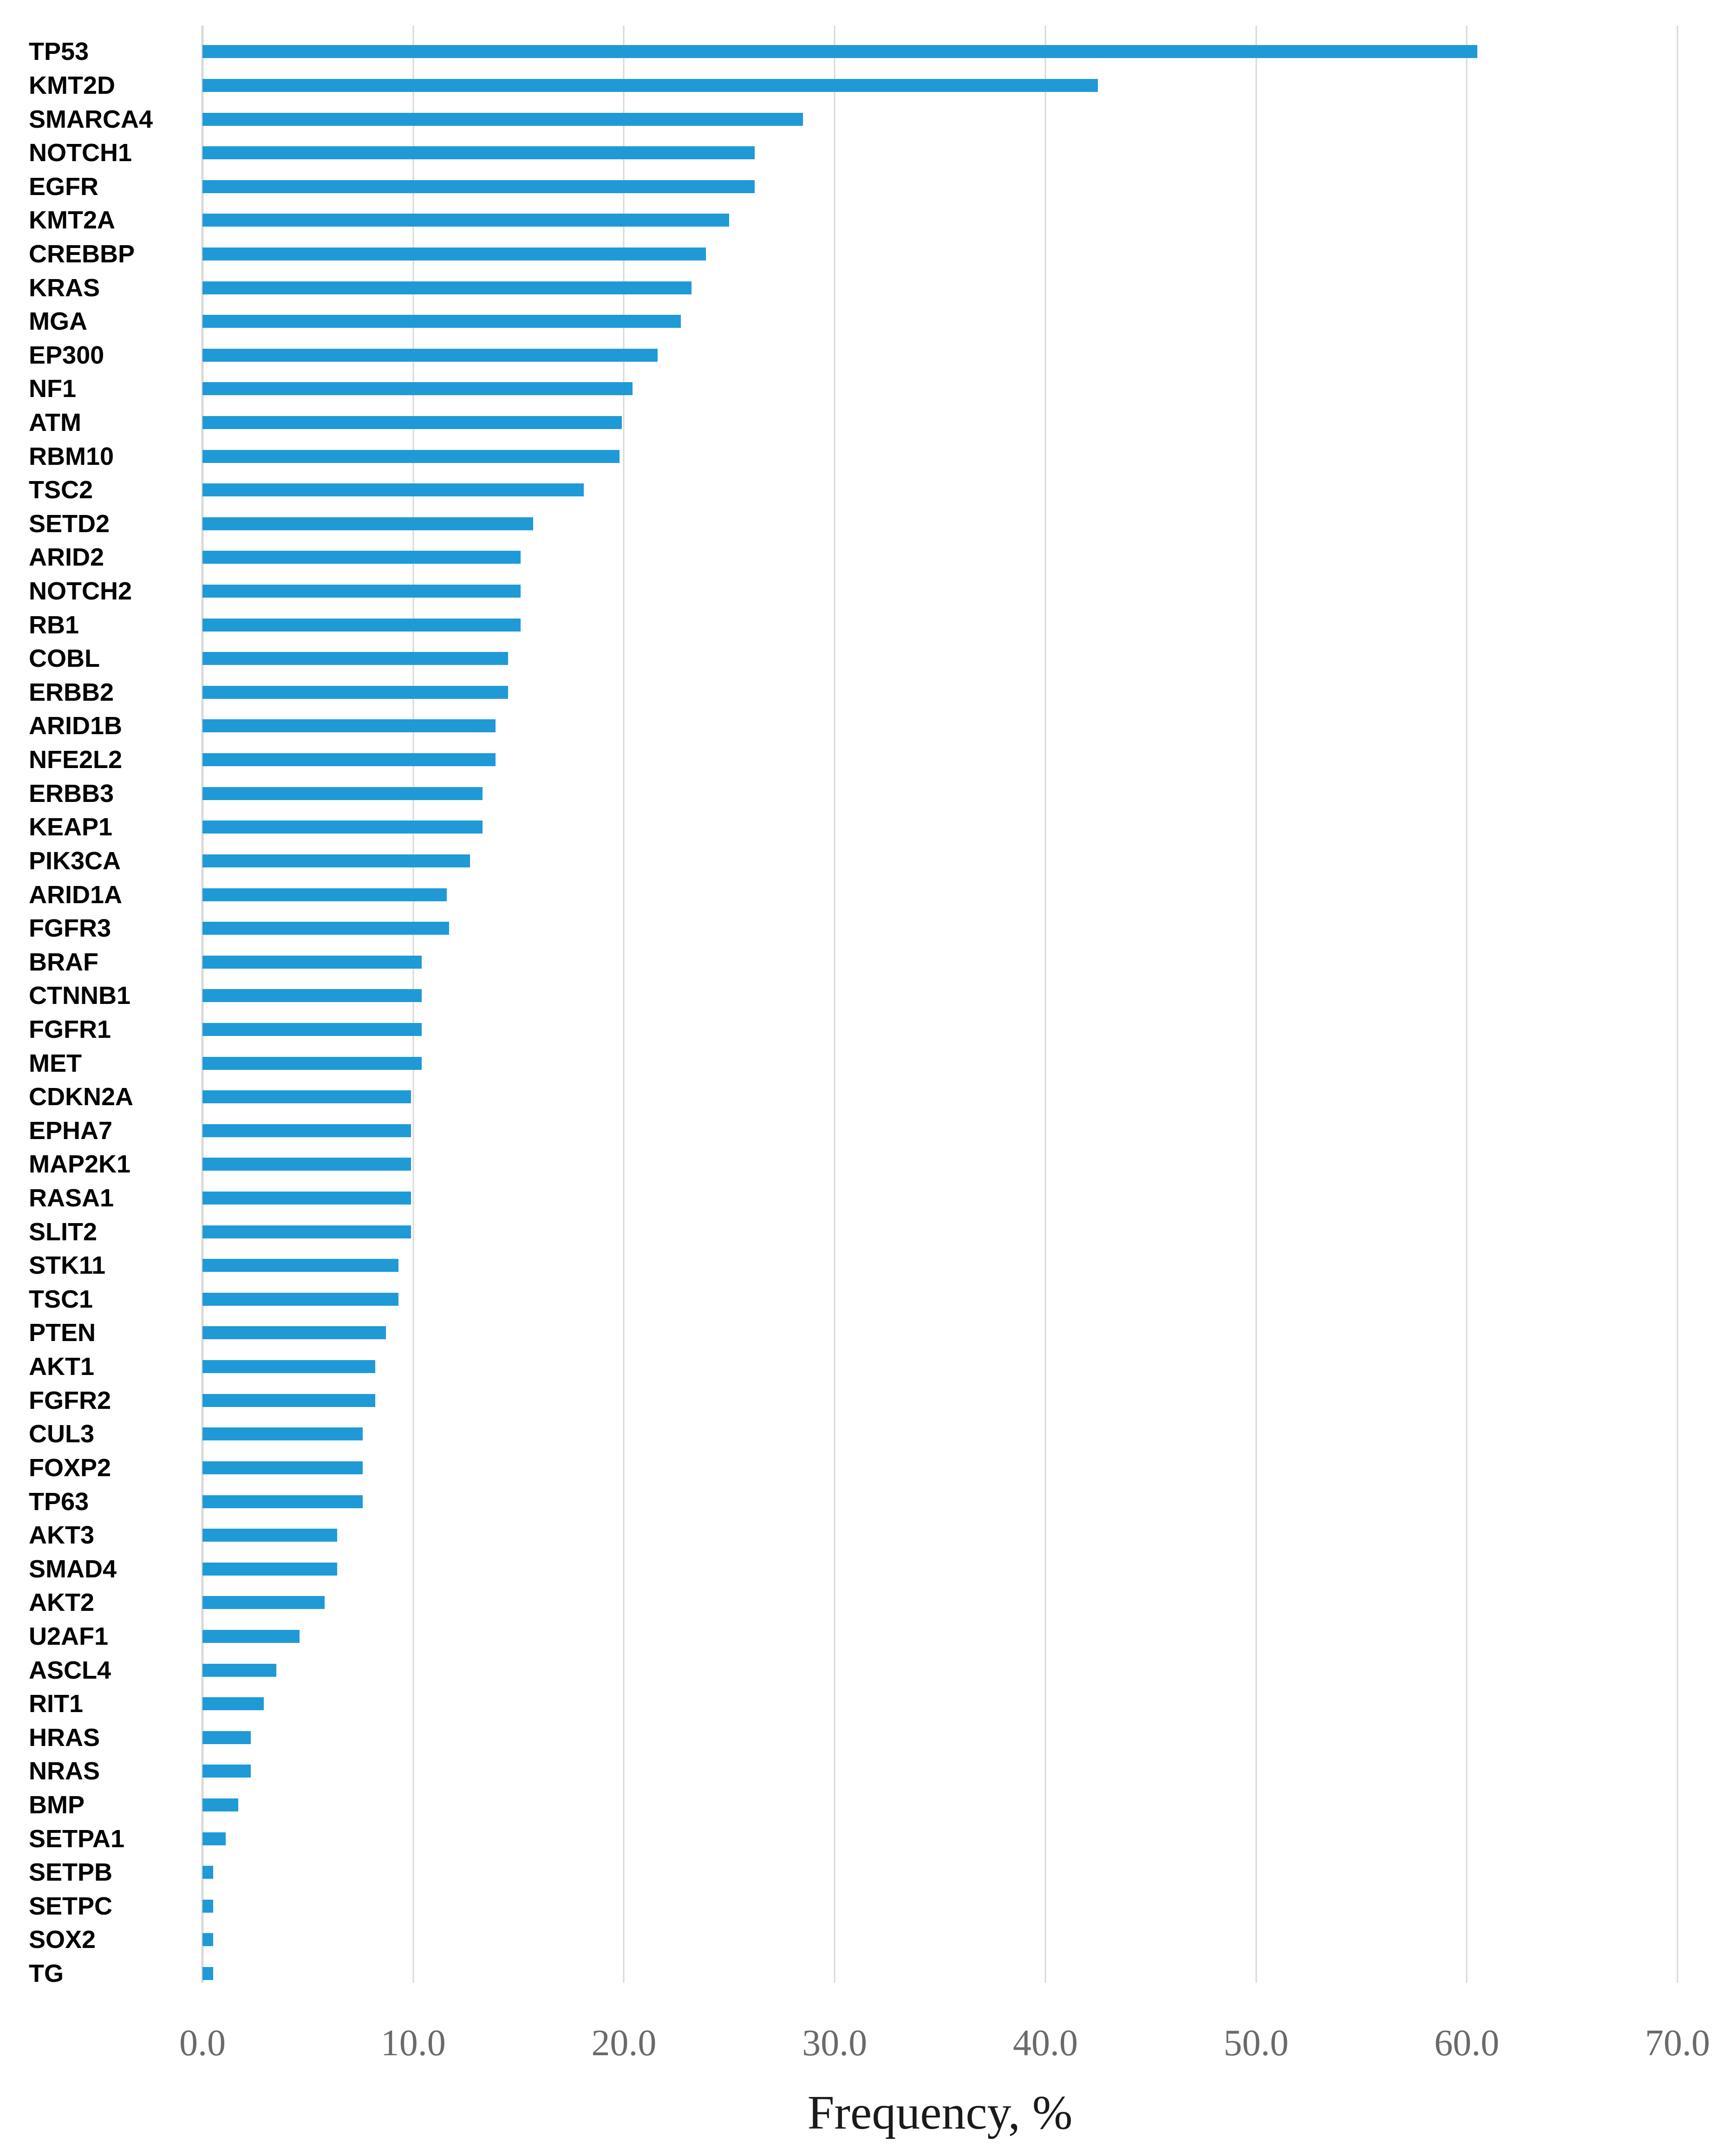 The width and height of the screenshot is (1736, 2156). Describe the element at coordinates (57, 1805) in the screenshot. I see `category-label: BMP` at that location.